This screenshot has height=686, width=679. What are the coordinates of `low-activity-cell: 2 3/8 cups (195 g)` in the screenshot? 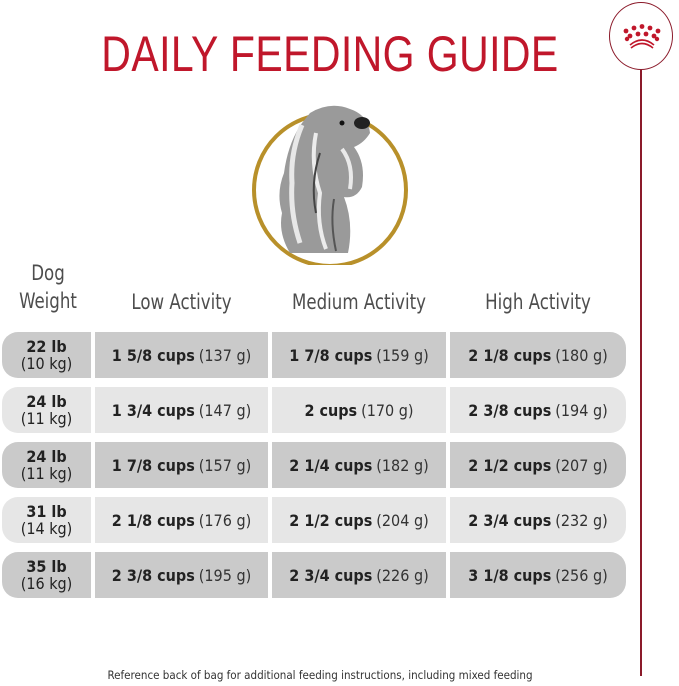 It's located at (181, 575).